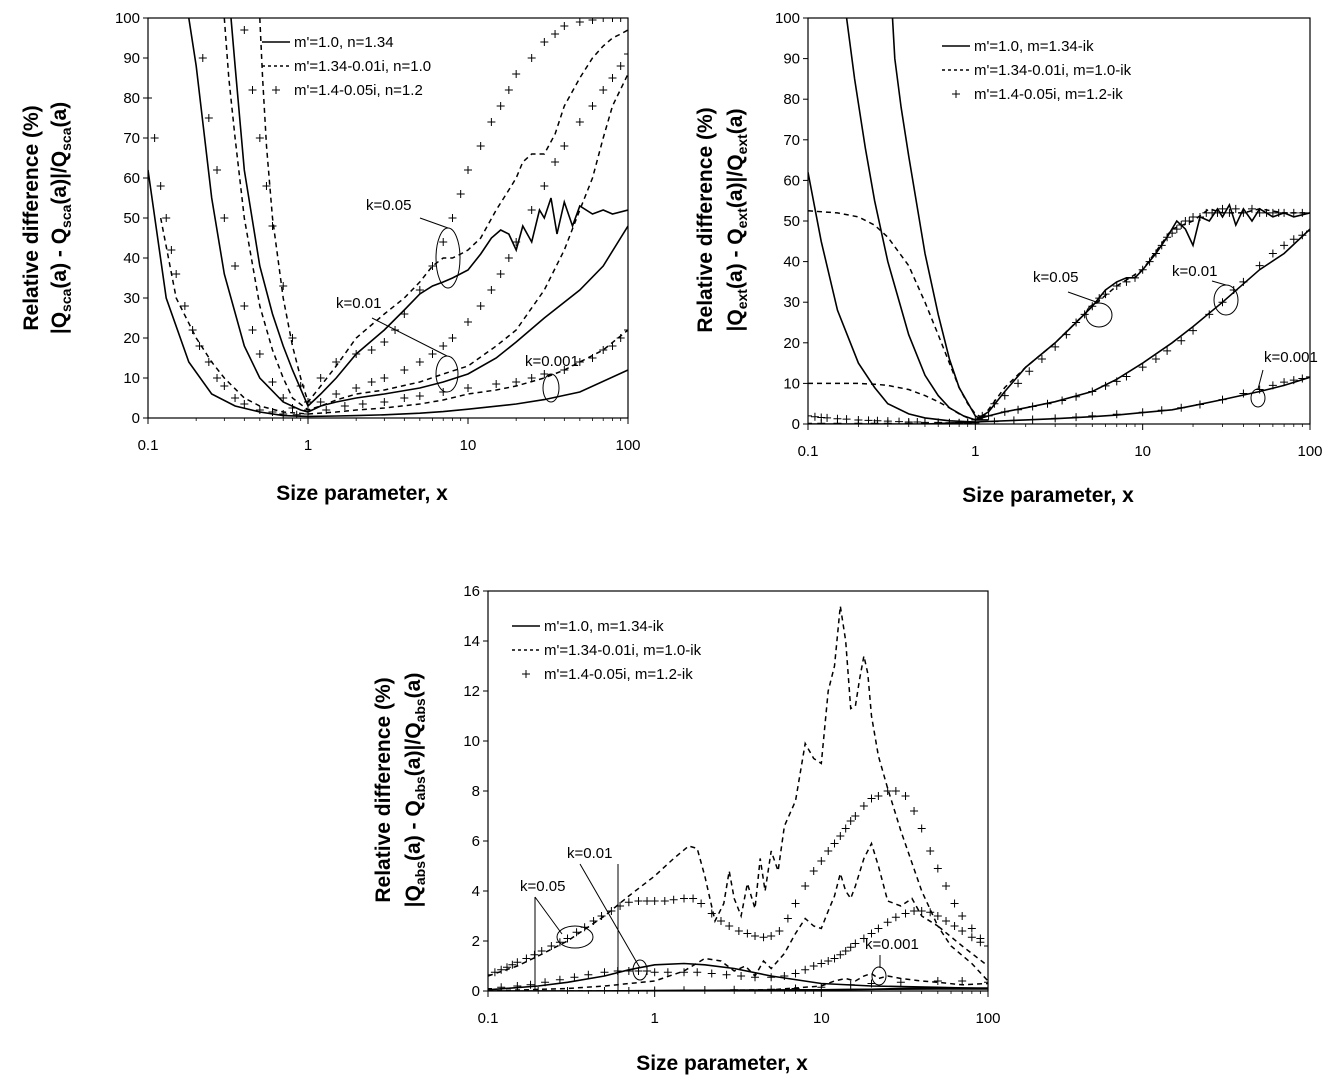  I want to click on x-tick-label: 100, so click(987, 1018).